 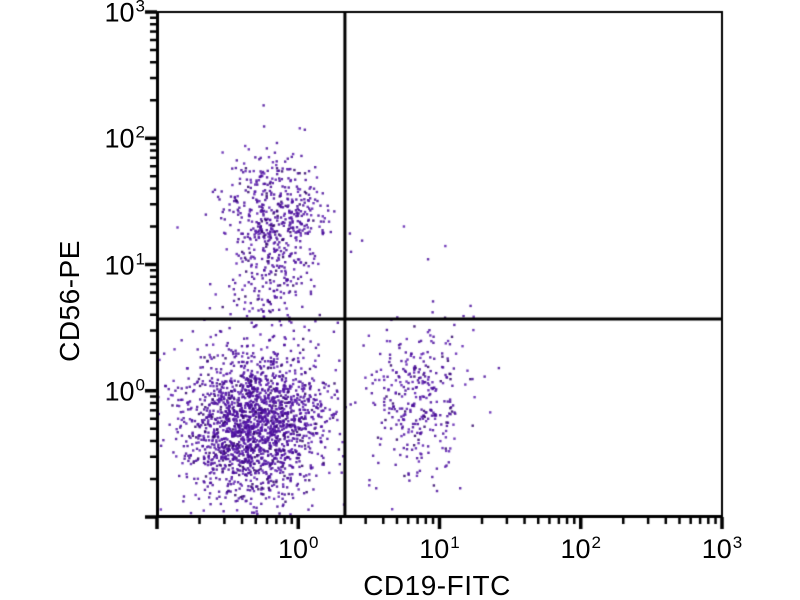 What do you see at coordinates (722, 548) in the screenshot?
I see `x-tick-label-10e3: 103` at bounding box center [722, 548].